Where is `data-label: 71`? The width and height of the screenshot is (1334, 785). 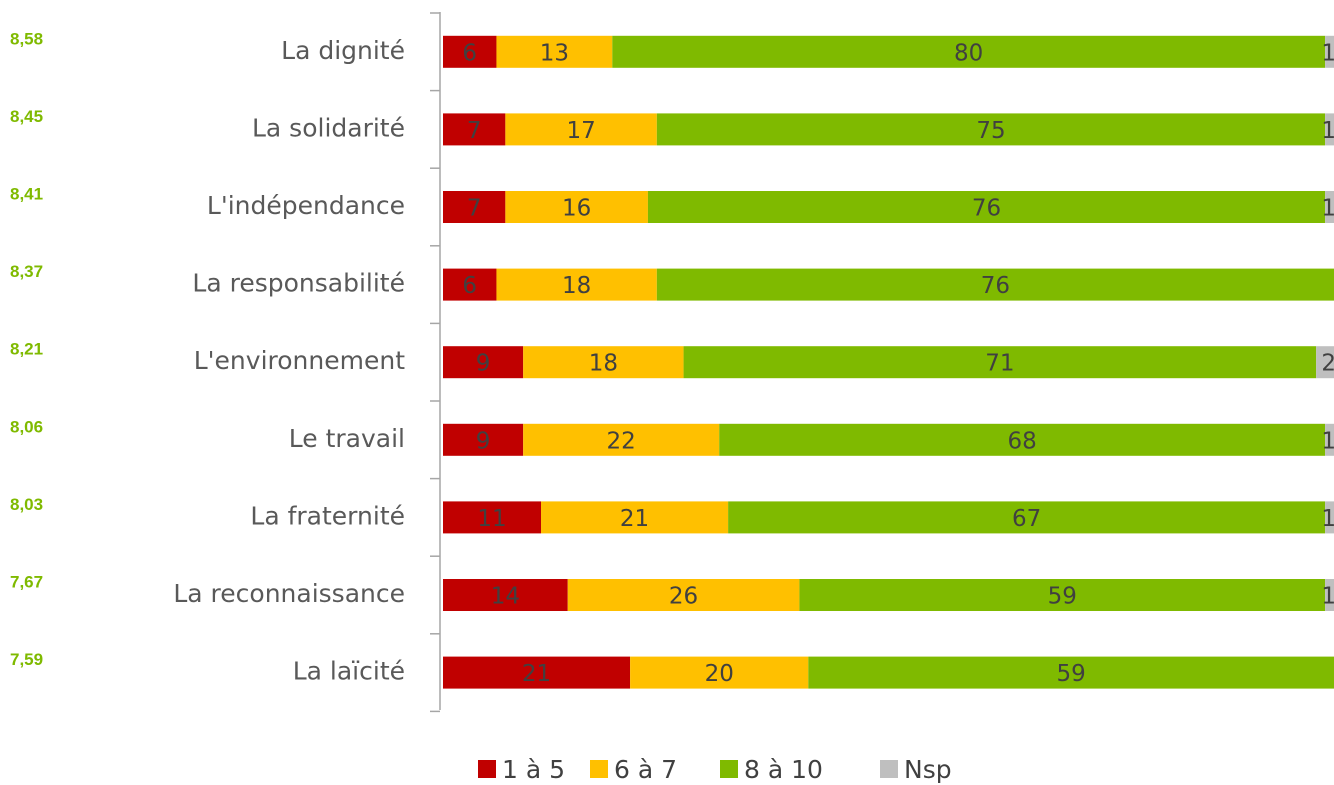
data-label: 71 is located at coordinates (999, 364).